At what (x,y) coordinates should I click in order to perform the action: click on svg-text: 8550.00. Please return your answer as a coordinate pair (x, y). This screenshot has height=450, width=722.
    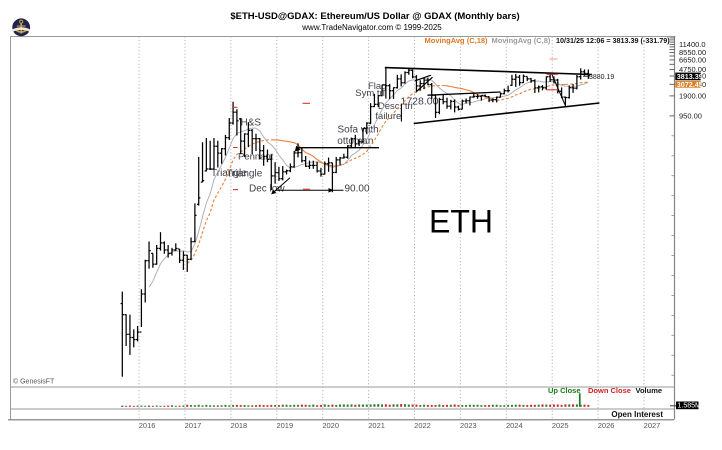
    Looking at the image, I should click on (692, 52).